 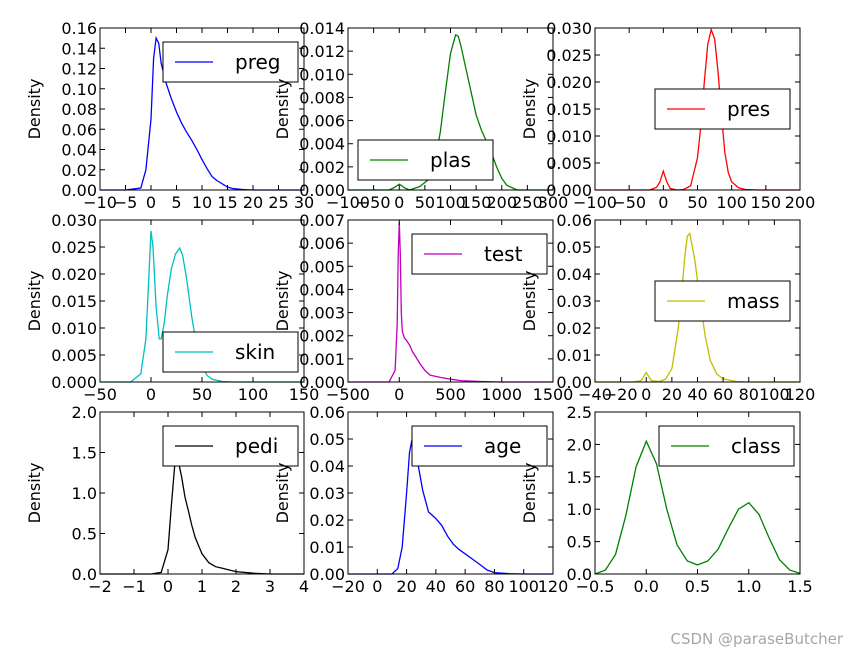 What do you see at coordinates (230, 446) in the screenshot?
I see `legend: pedi` at bounding box center [230, 446].